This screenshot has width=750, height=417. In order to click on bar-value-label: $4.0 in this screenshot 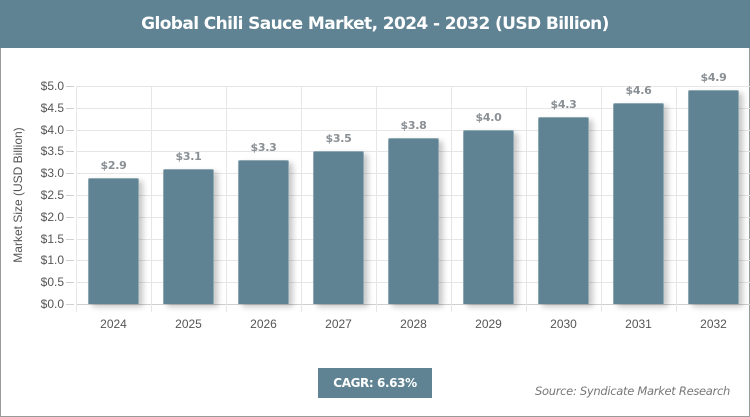, I will do `click(488, 117)`.